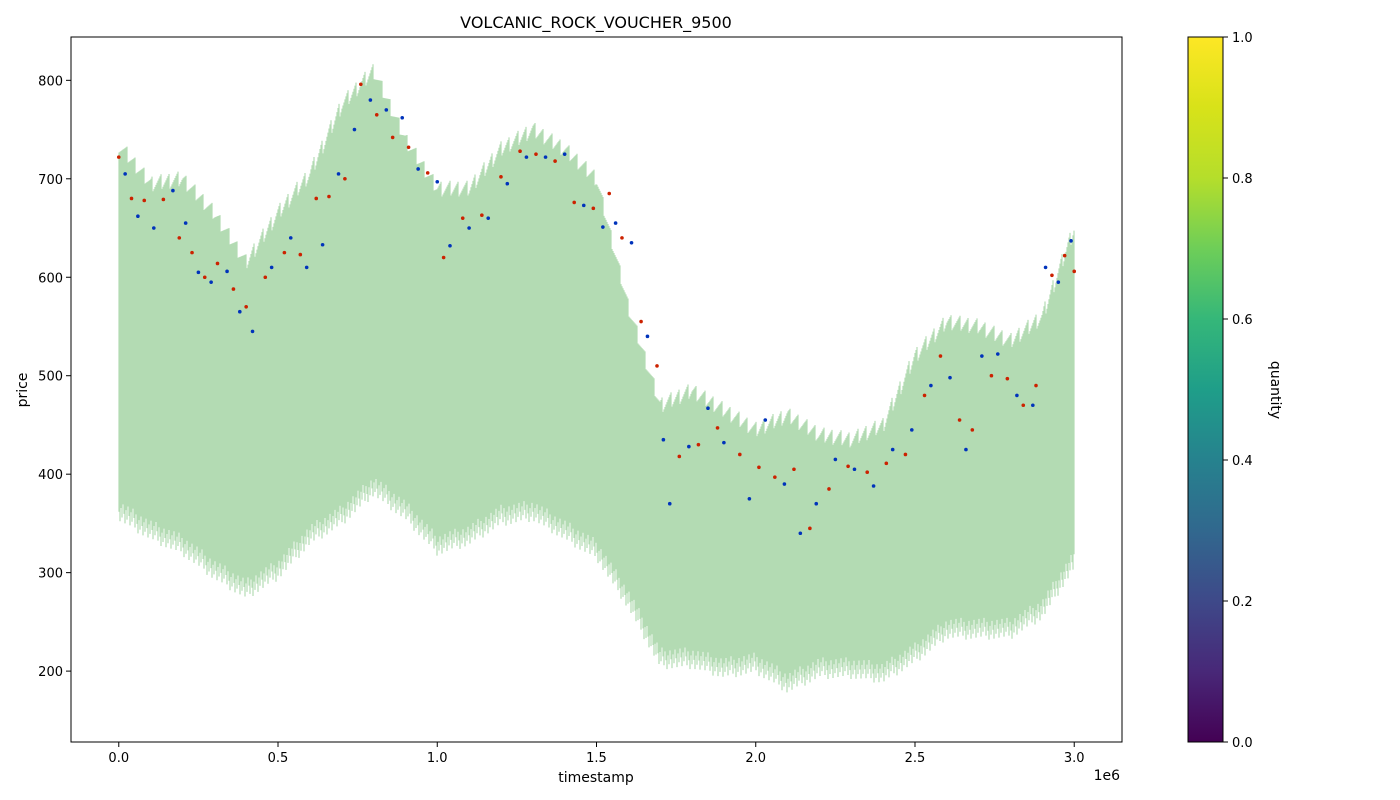 This screenshot has height=800, width=1400. What do you see at coordinates (1238, 391) in the screenshot?
I see `colorbar-axis: 0.0 0.2 0.4 0.6 0.8 1.0` at bounding box center [1238, 391].